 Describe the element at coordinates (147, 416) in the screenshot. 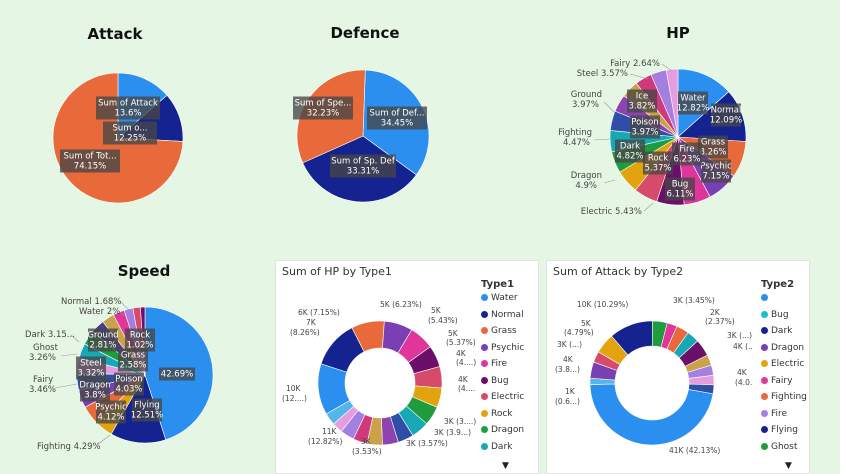

I see `data-label-text: 12.51%` at that location.